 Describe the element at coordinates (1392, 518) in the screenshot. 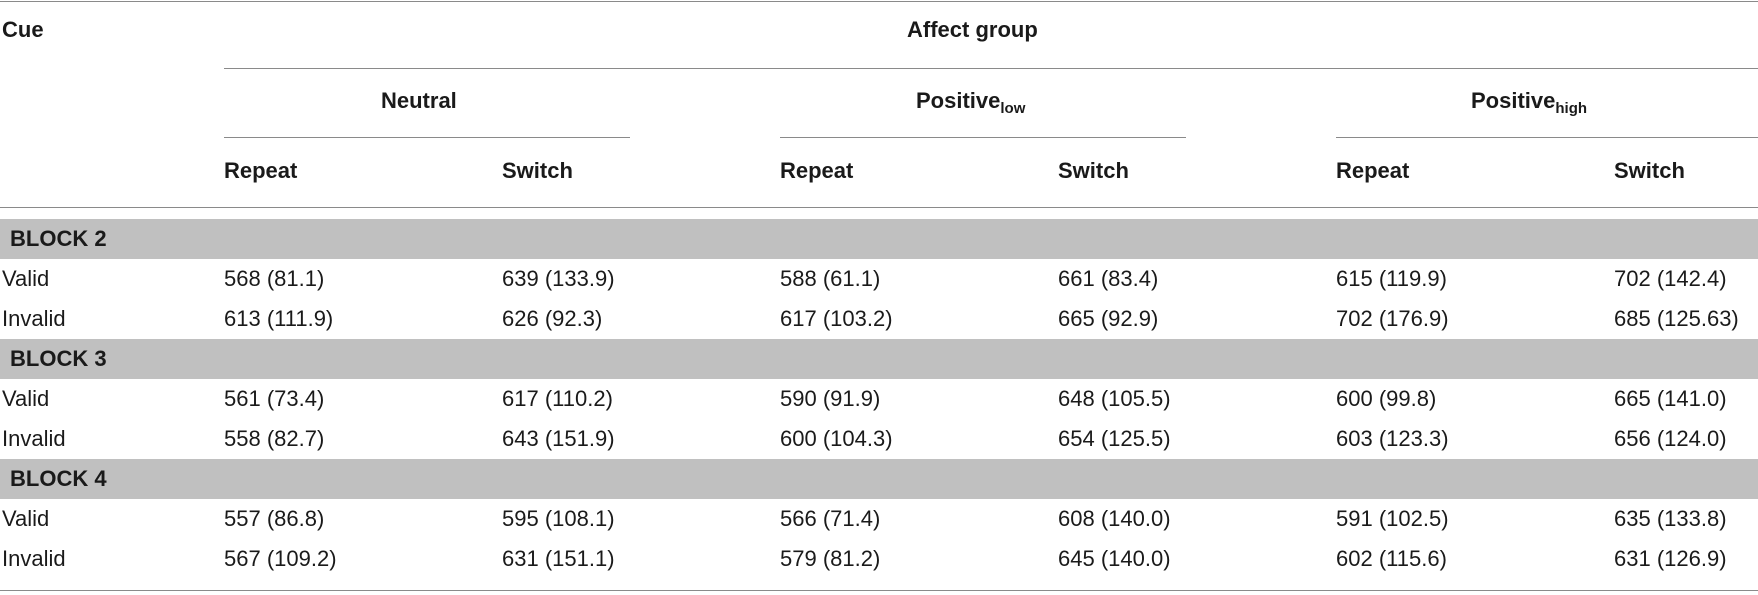

I see `value-cell: 591 (102.5)` at that location.